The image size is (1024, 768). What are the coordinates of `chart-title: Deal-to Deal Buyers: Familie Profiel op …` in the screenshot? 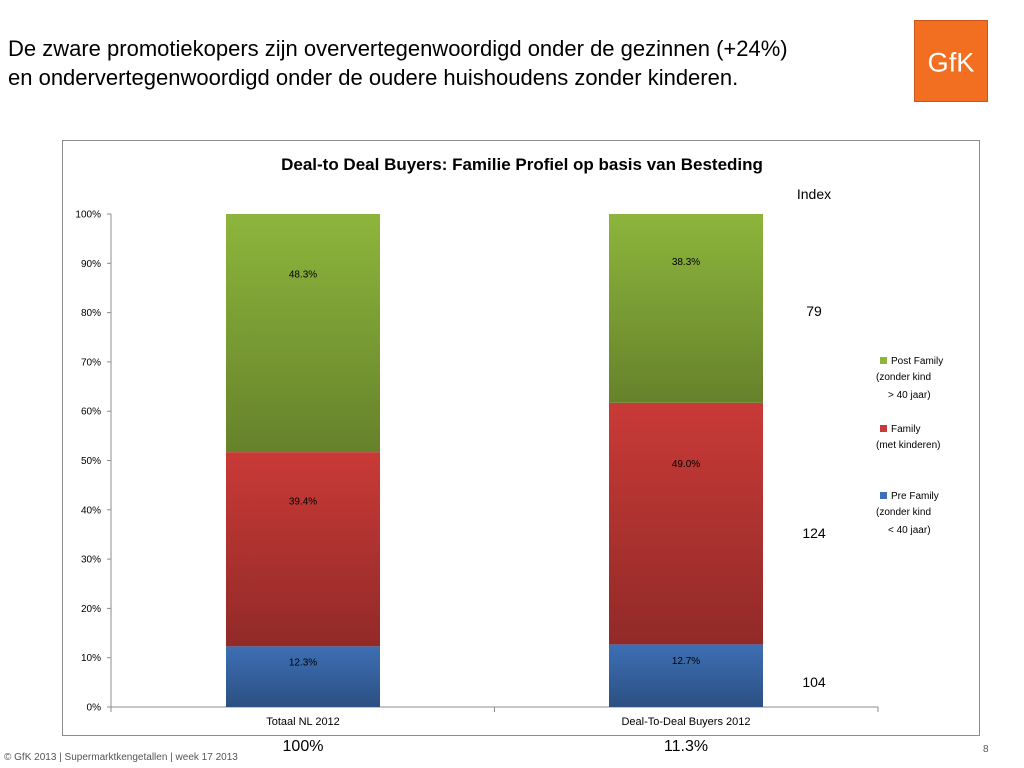 It's located at (522, 164).